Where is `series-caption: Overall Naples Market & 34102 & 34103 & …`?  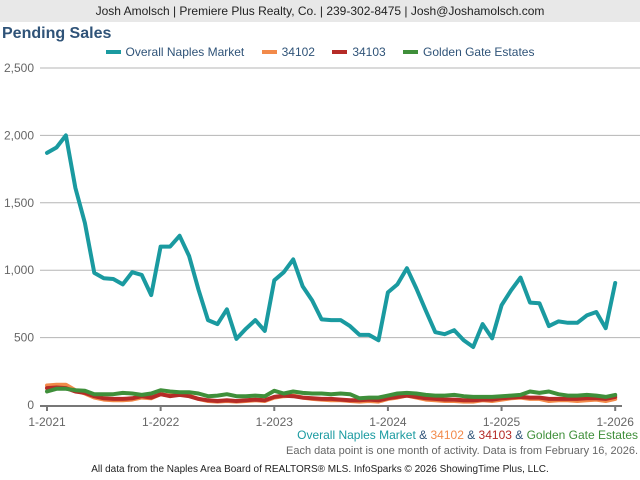
series-caption: Overall Naples Market & 34102 & 34103 & … is located at coordinates (467, 435).